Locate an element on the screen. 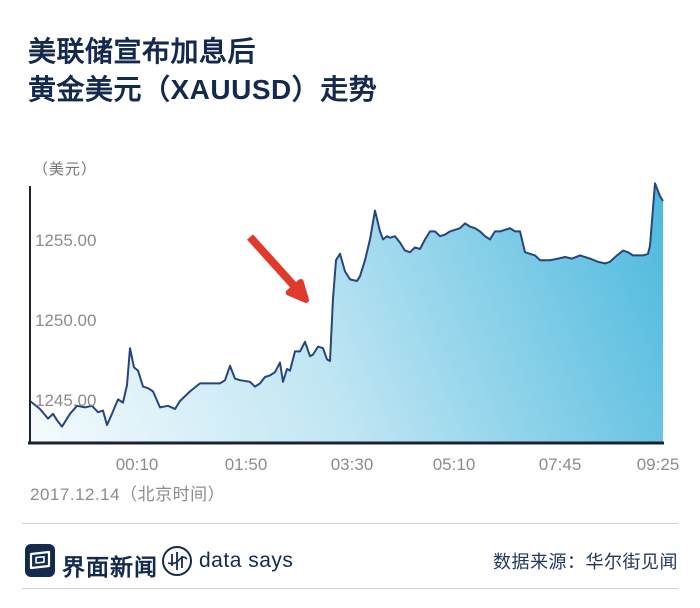  page-title: 美联储宣布加息后 黄金美元（XAUUSD）走势 is located at coordinates (202, 71).